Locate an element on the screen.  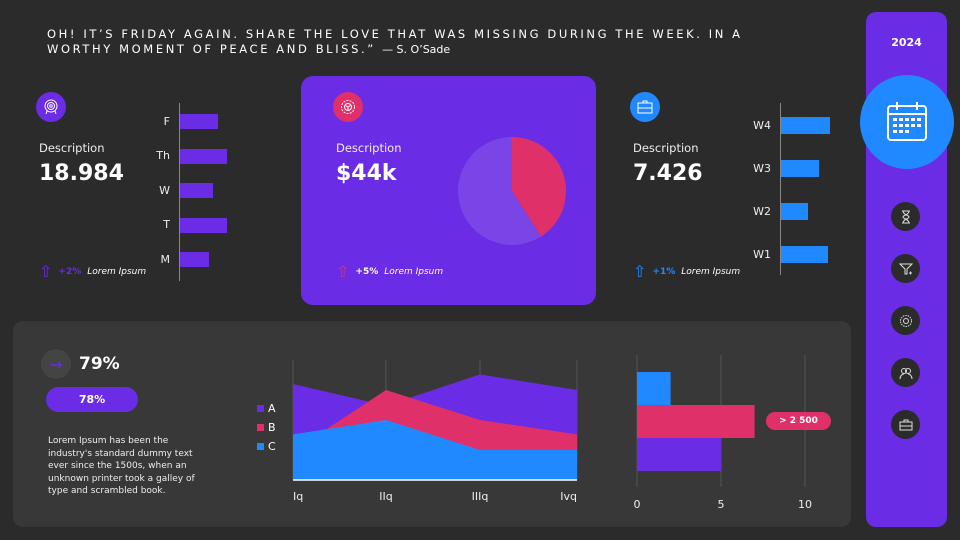
x-tick-label: 0 is located at coordinates (637, 504).